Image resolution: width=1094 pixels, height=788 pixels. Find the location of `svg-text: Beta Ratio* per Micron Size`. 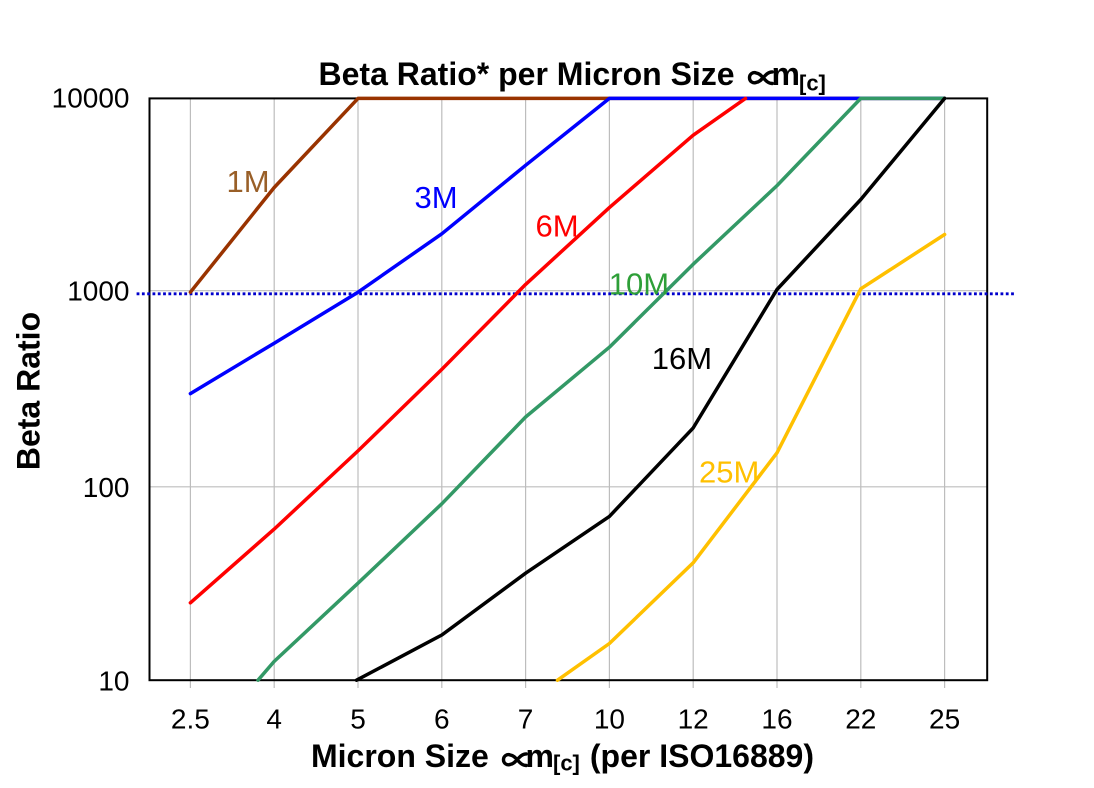

svg-text: Beta Ratio* per Micron Size is located at coordinates (527, 74).